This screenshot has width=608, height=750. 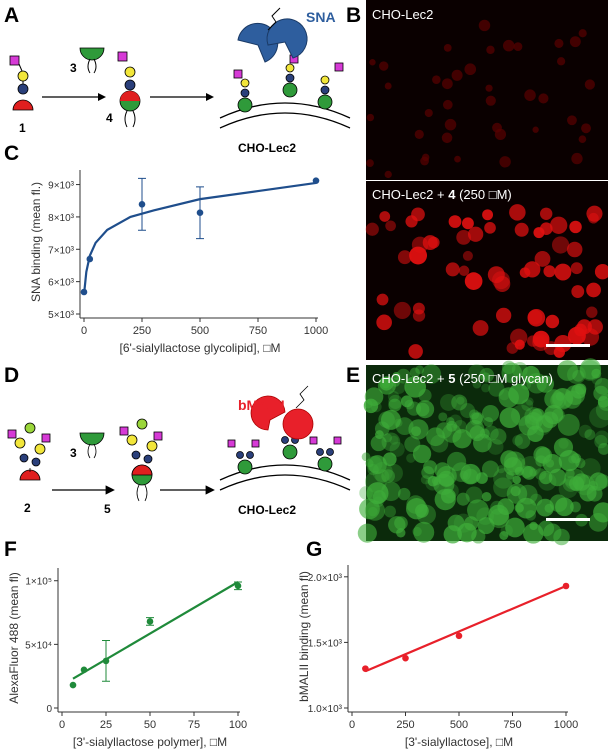 What do you see at coordinates (61, 283) in the screenshot?
I see `y-tick-label: 6×10³` at bounding box center [61, 283].